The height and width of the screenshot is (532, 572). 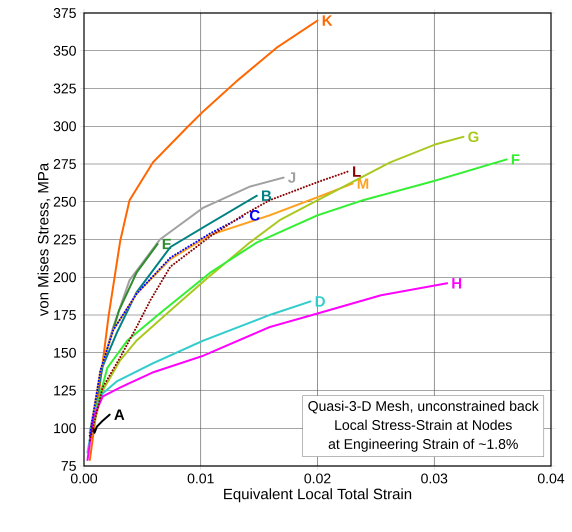 I want to click on series-label: H, so click(x=457, y=283).